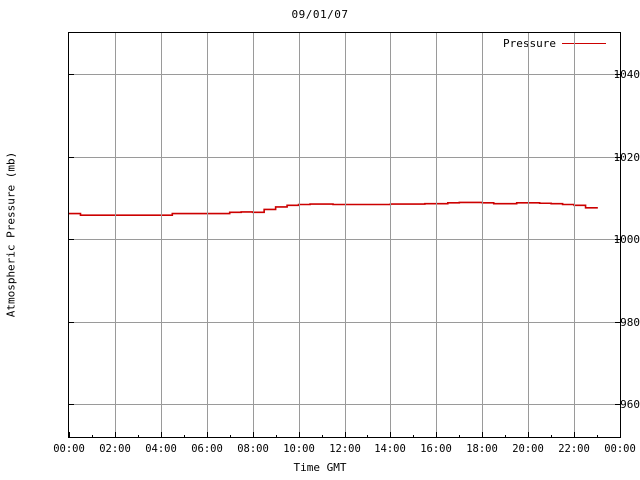 This screenshot has width=640, height=480. Describe the element at coordinates (529, 43) in the screenshot. I see `legend-label-pressure: Pressure` at that location.